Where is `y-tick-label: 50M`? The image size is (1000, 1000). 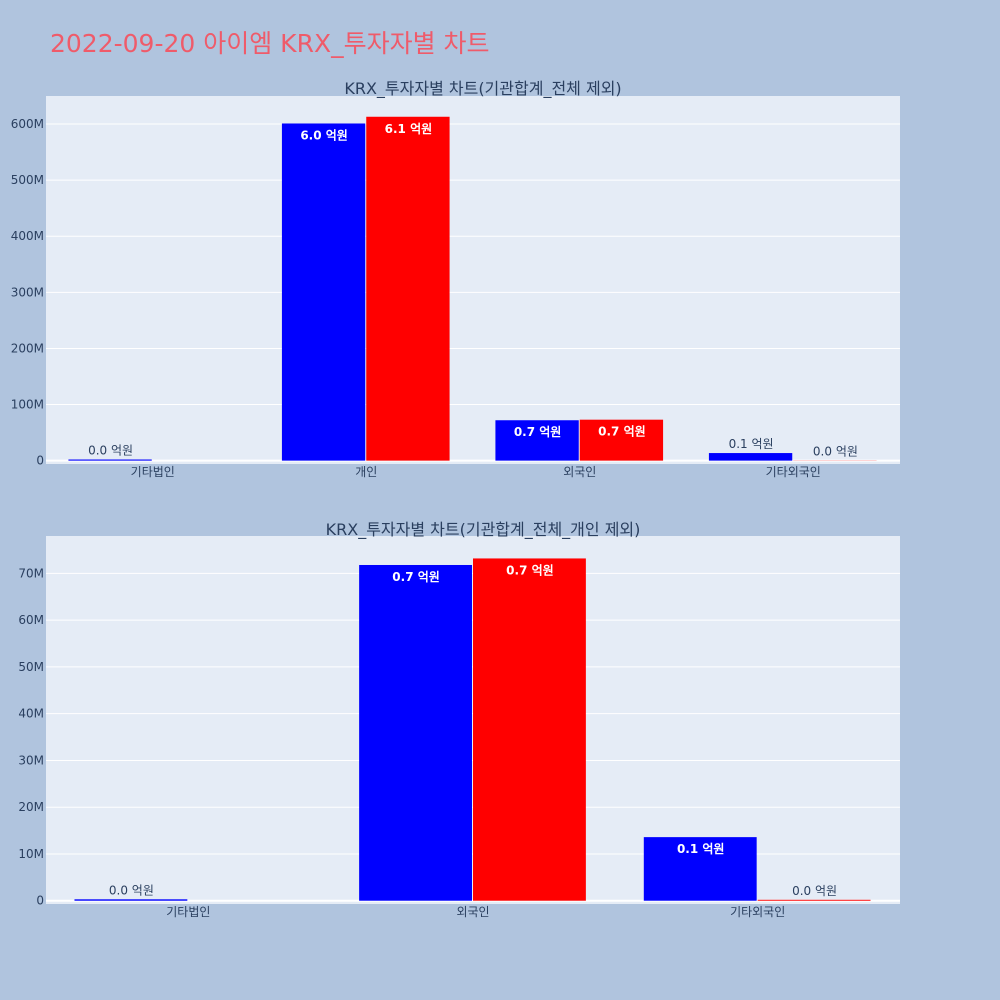
y-tick-label: 50M is located at coordinates (31, 667).